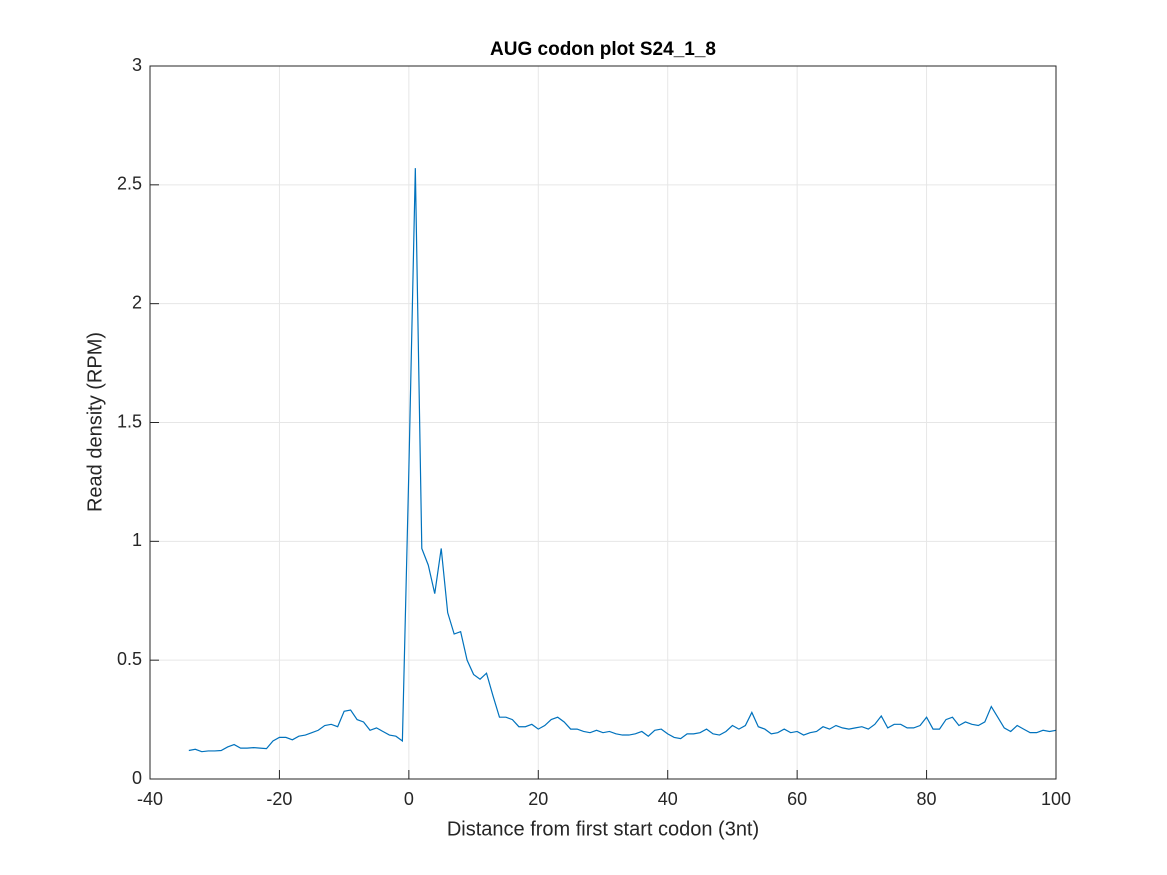 The width and height of the screenshot is (1167, 875). I want to click on x-tick-label: 80, so click(927, 799).